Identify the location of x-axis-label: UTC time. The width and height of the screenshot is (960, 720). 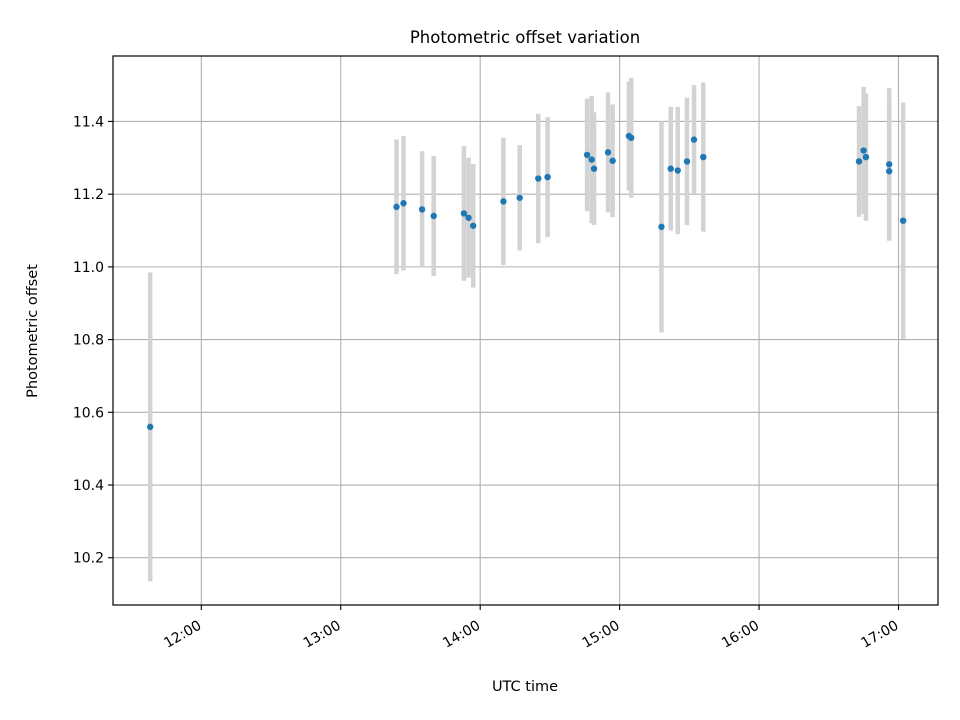
(525, 687).